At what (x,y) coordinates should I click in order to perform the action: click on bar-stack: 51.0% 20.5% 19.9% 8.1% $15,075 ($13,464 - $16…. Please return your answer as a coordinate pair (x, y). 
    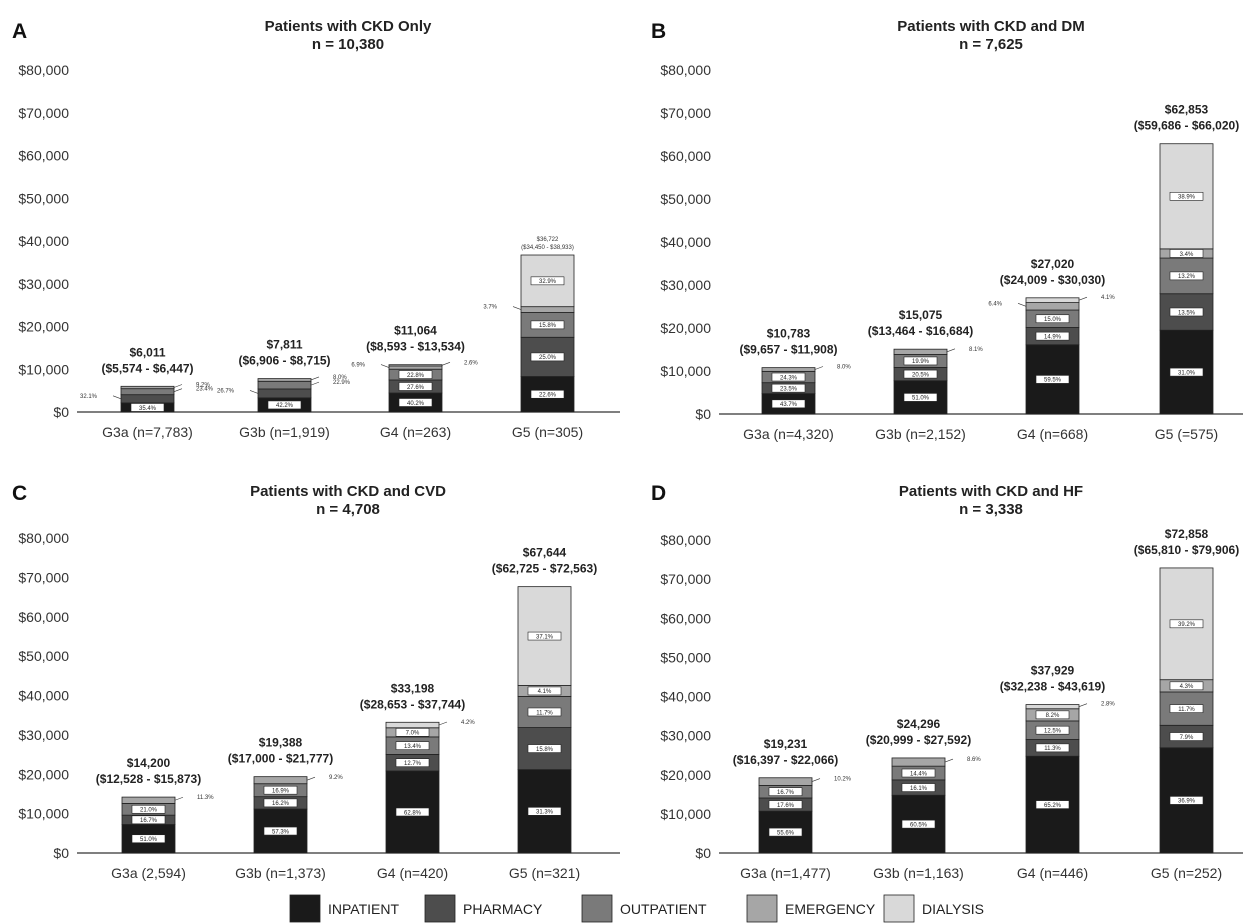
    Looking at the image, I should click on (925, 361).